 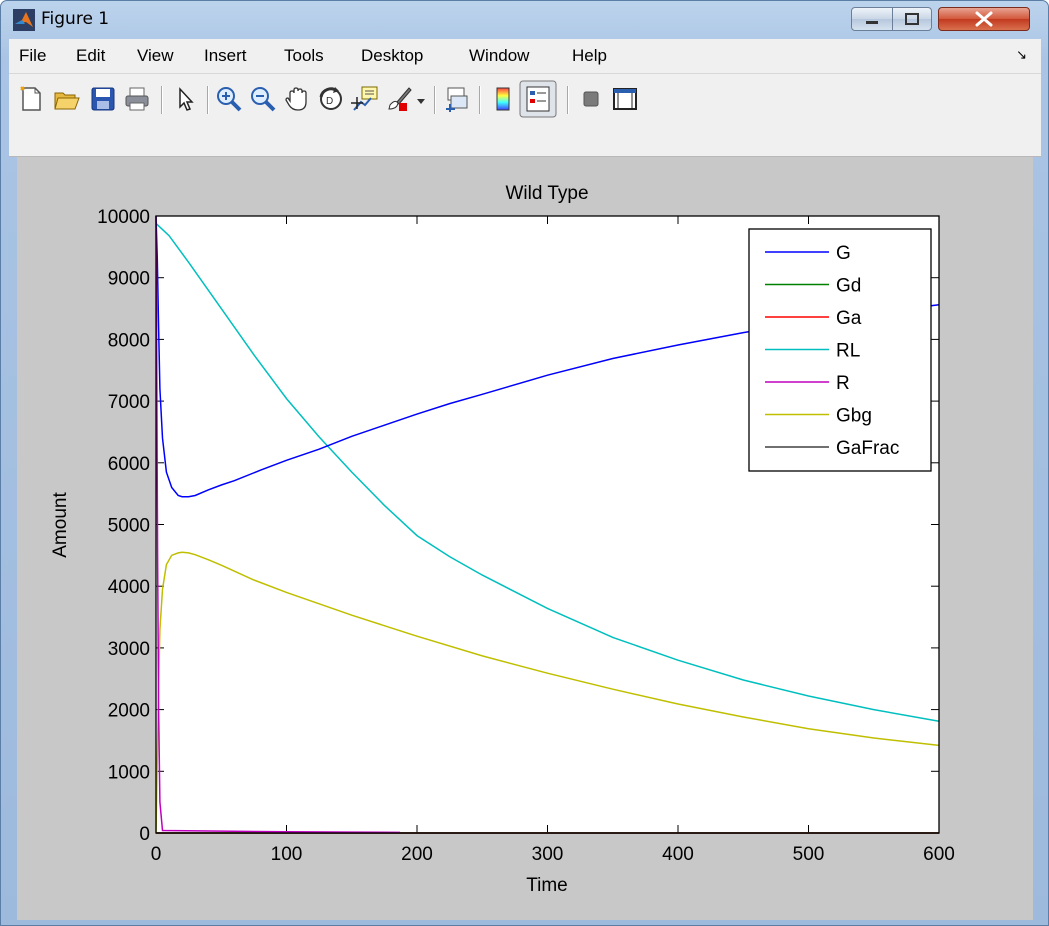 I want to click on toolbar: D, so click(x=525, y=115).